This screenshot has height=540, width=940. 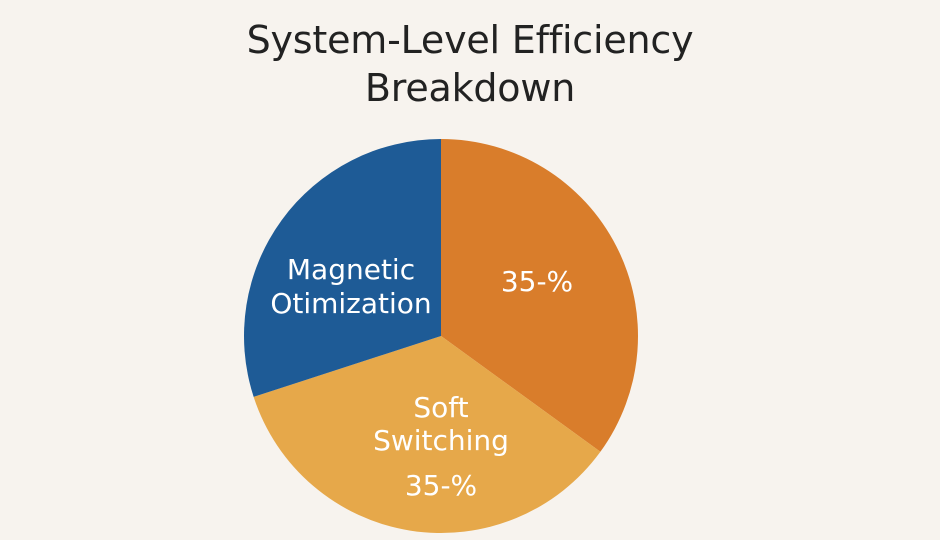 I want to click on pie-label-magnetic-optimization-2: Otimization, so click(x=350, y=303).